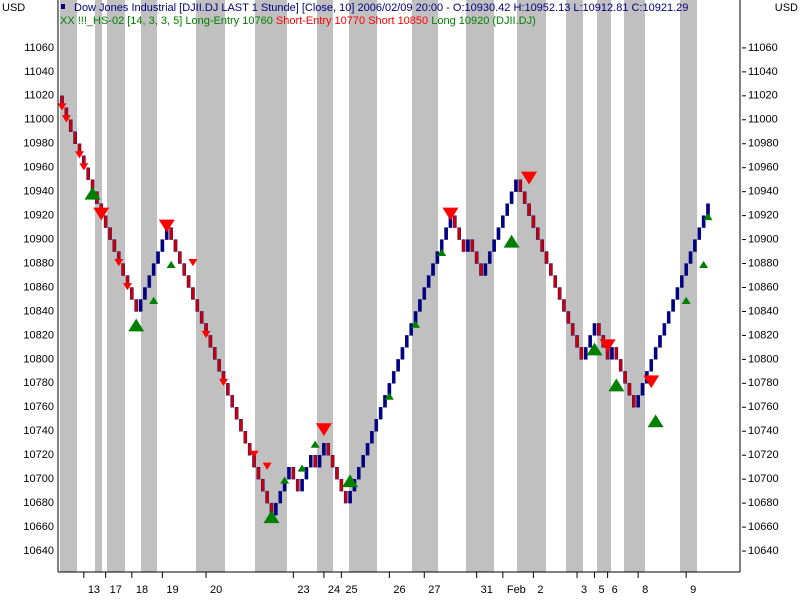 Image resolution: width=800 pixels, height=605 pixels. I want to click on y-tick-label-right: 10740, so click(763, 431).